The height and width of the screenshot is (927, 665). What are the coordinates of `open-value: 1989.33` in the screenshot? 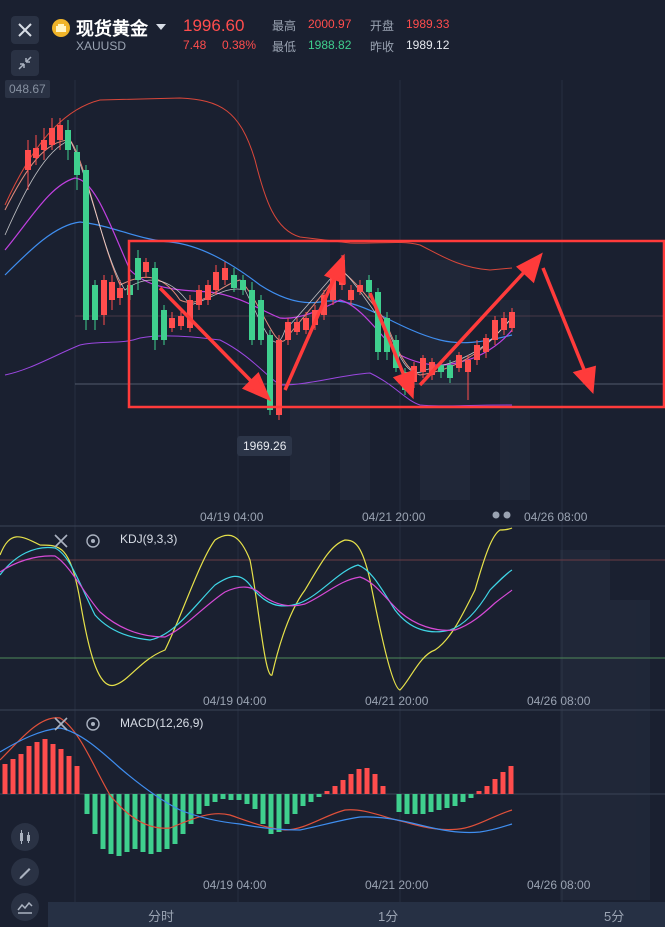 It's located at (428, 24).